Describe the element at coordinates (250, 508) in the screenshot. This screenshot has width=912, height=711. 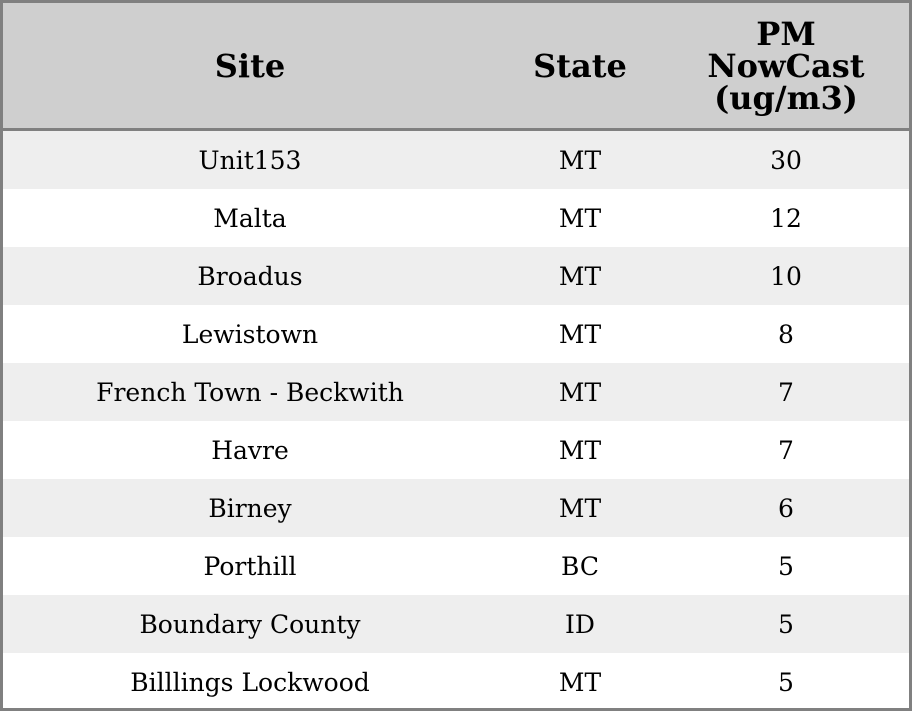
I see `cell-site: Birney` at that location.